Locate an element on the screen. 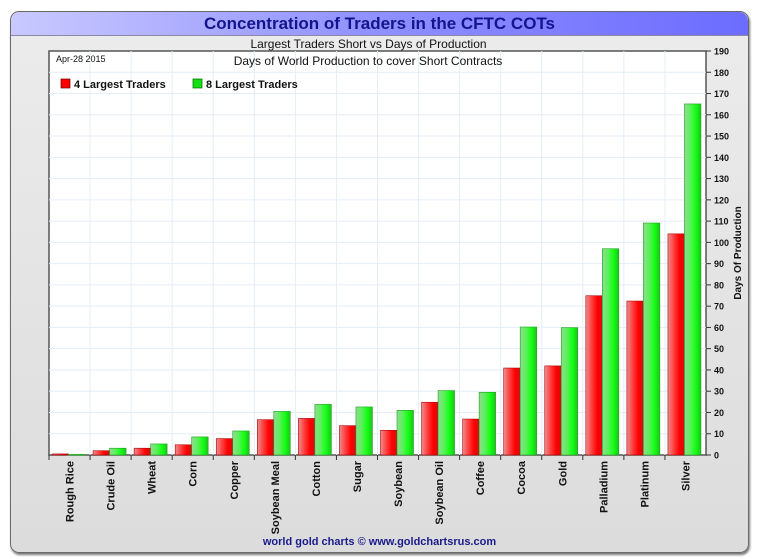  legend-swatch-8-largest is located at coordinates (197, 83).